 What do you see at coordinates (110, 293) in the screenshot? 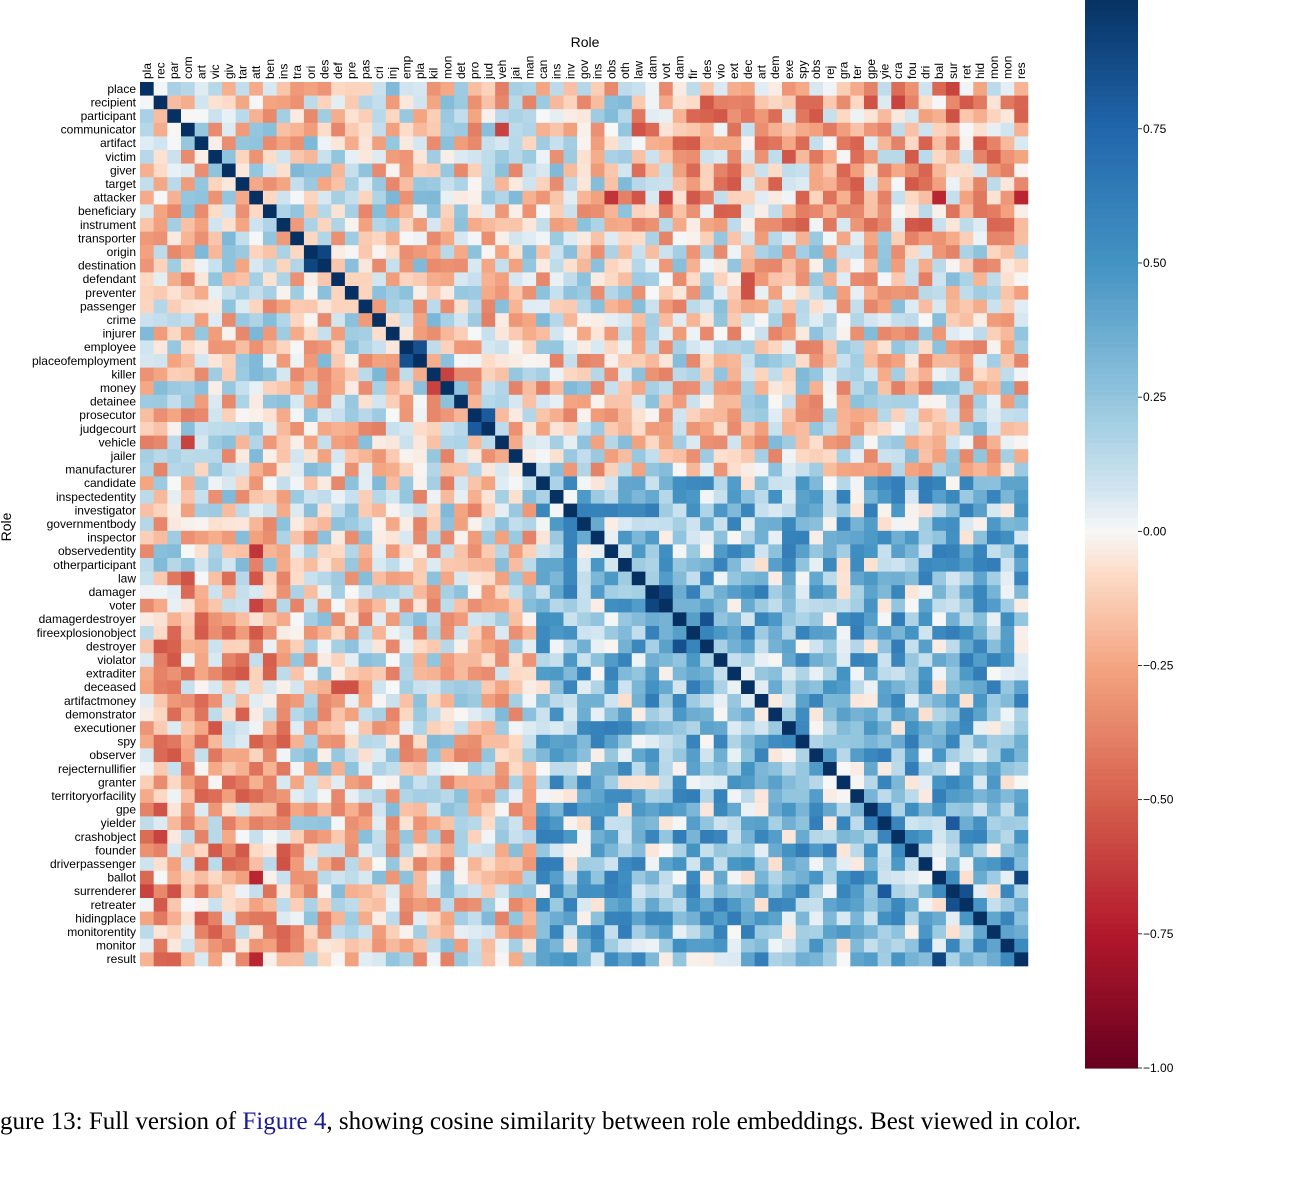
I see `y-tick-label: preventer` at bounding box center [110, 293].